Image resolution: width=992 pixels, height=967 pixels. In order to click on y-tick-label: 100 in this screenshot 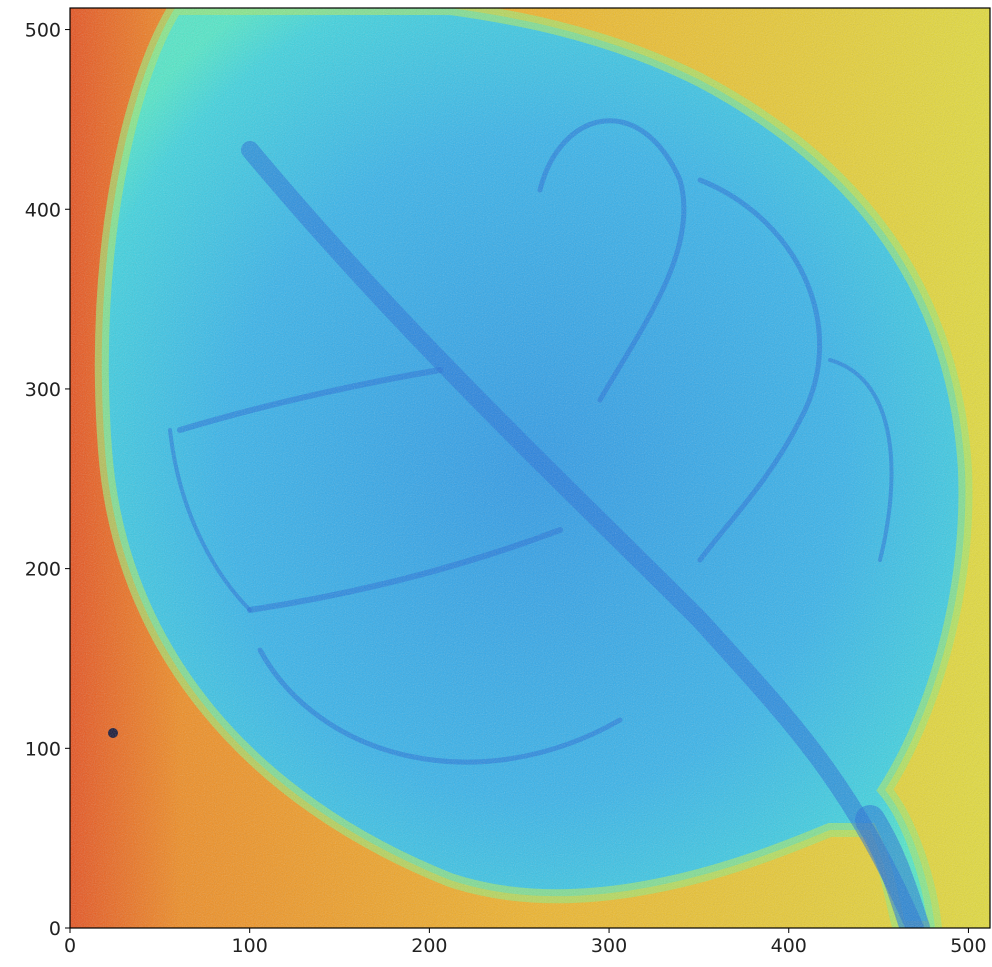, I will do `click(43, 749)`.